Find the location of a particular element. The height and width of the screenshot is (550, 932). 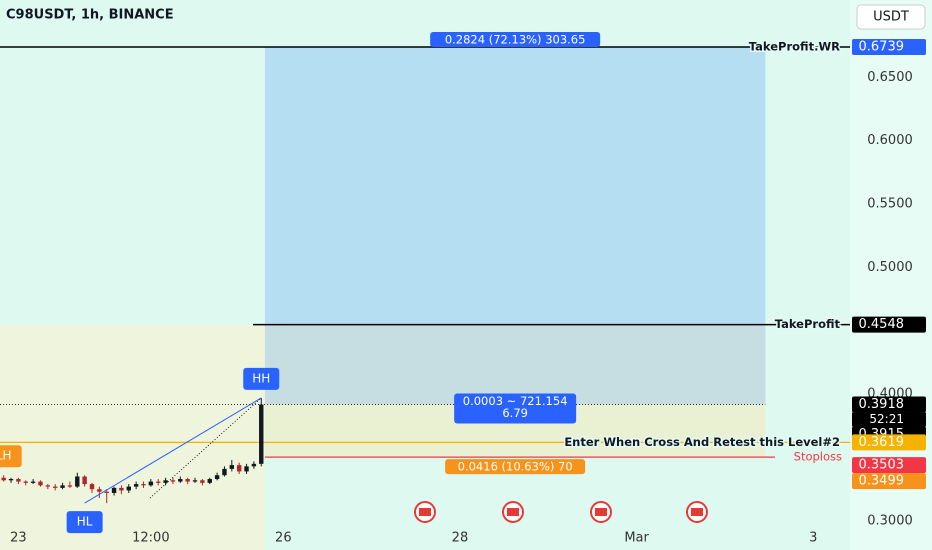

level-name: TakeProfit.WR is located at coordinates (794, 47).